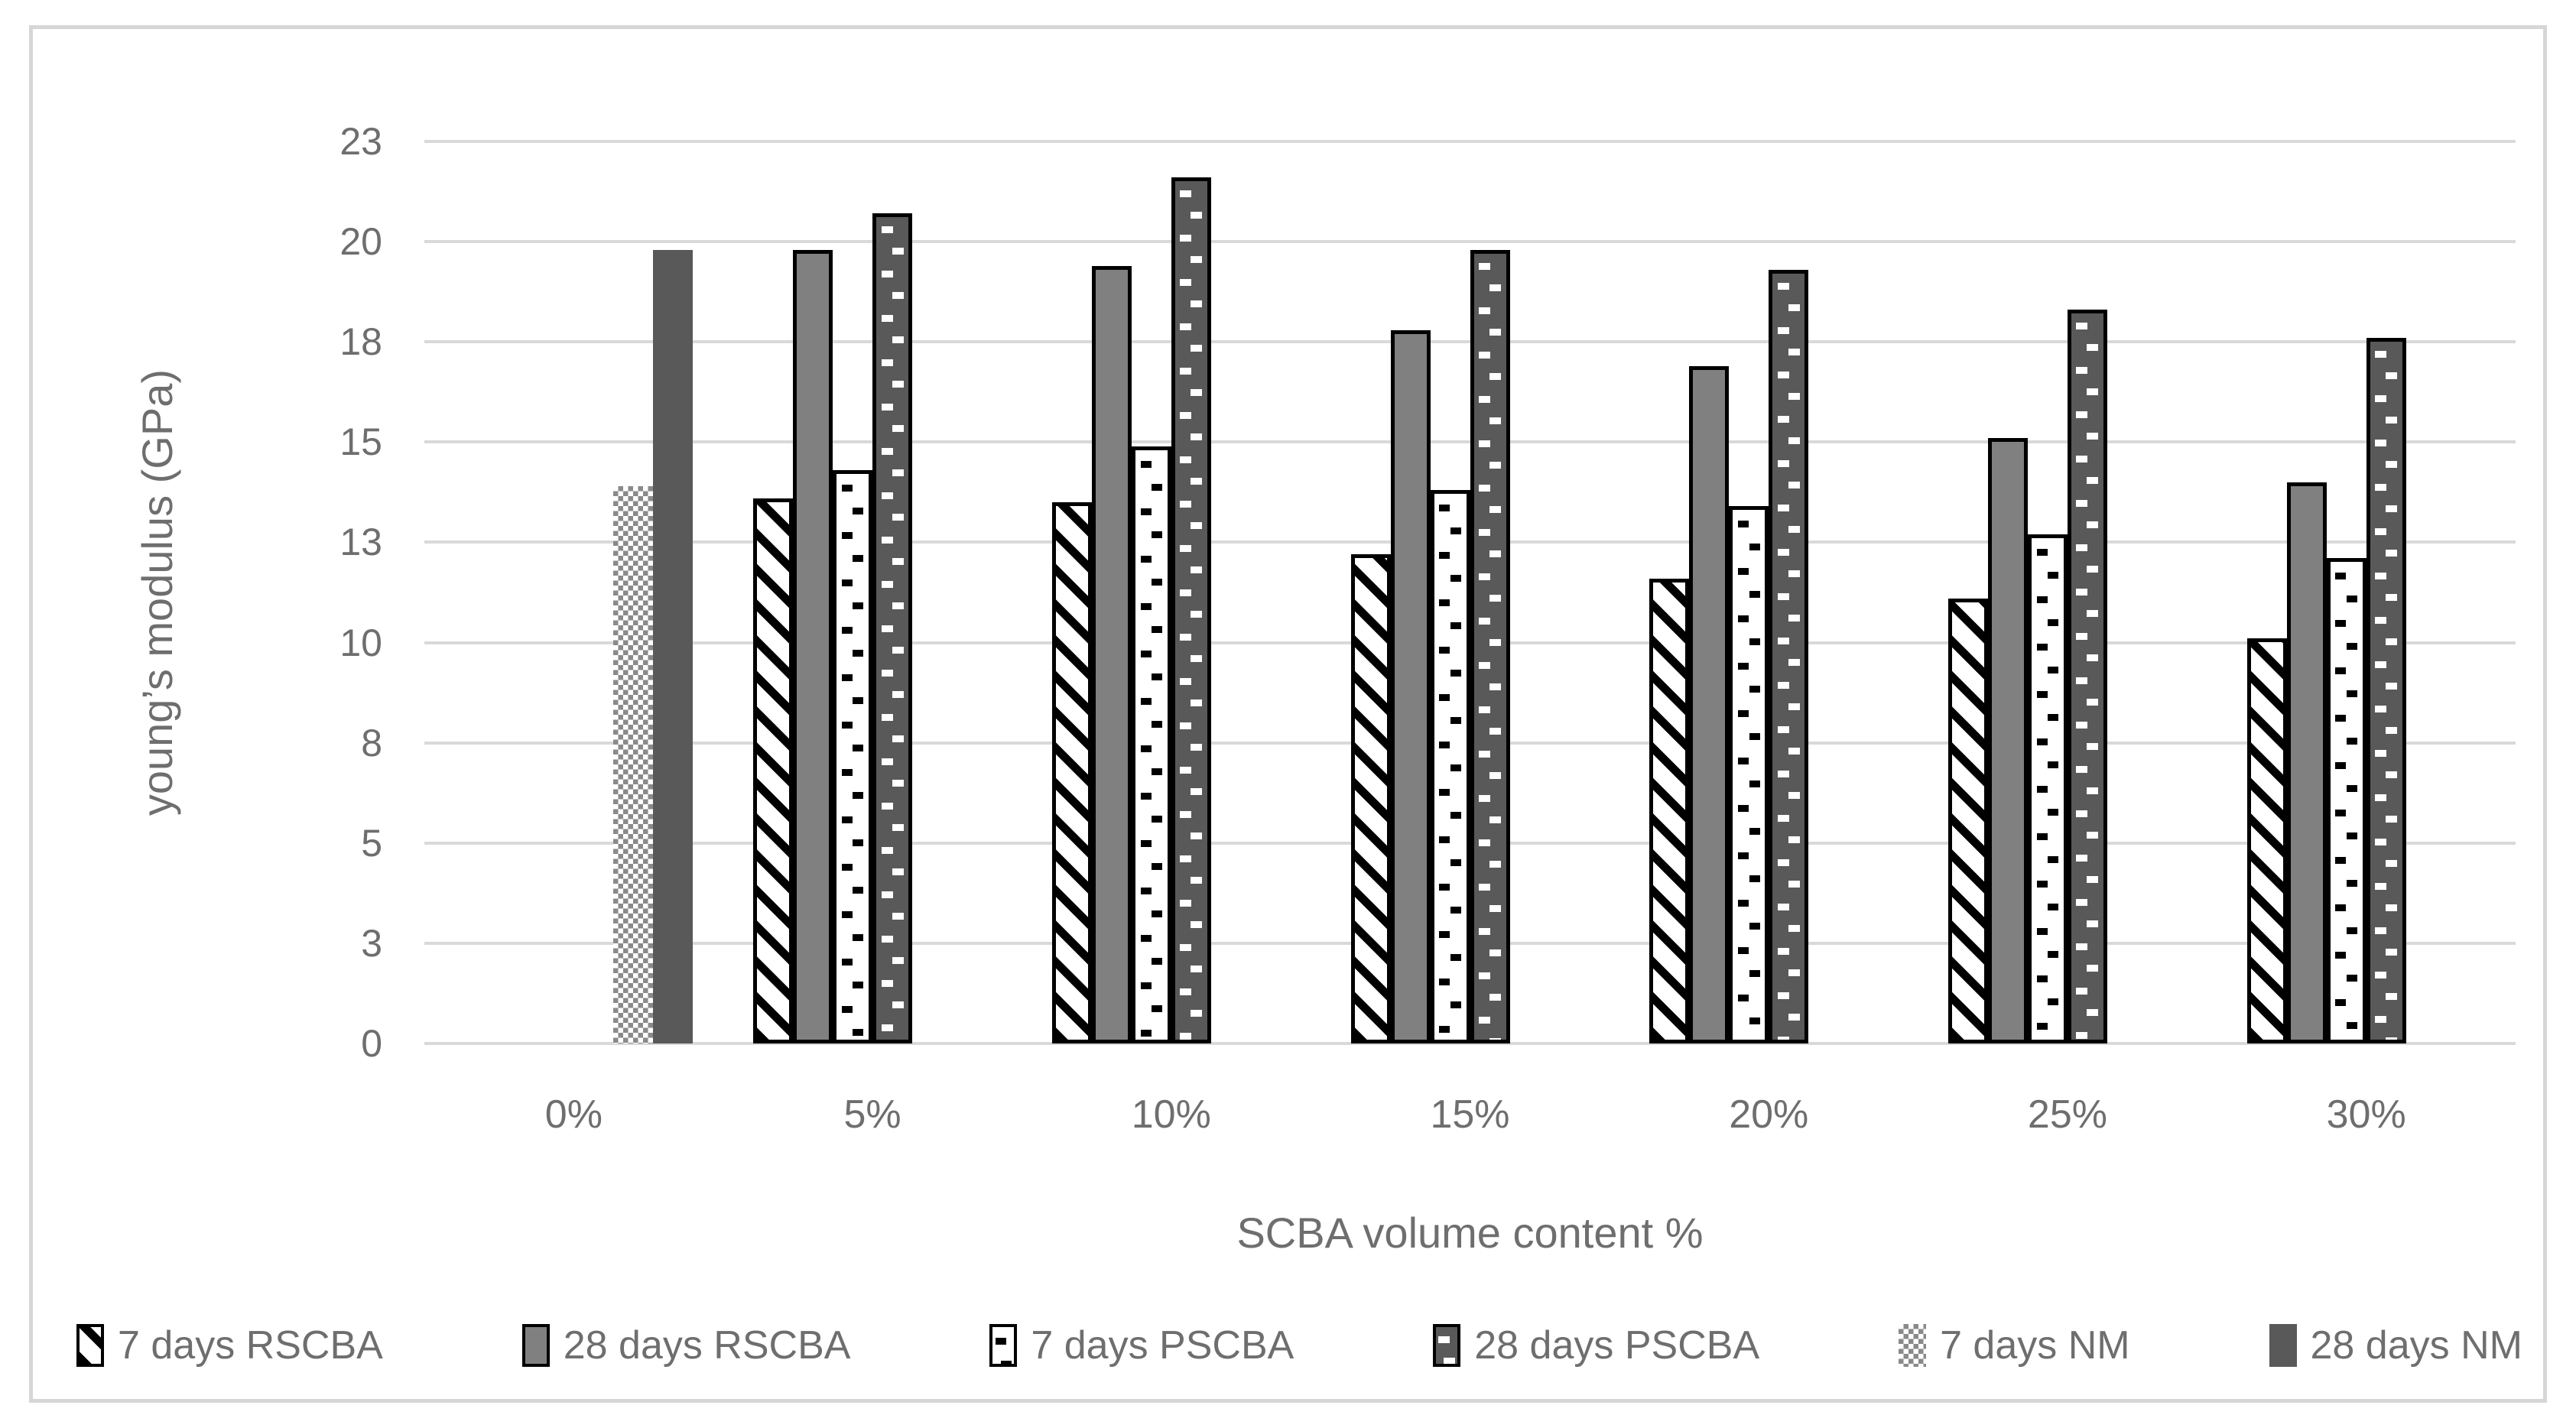  I want to click on legend-swatch-solid-dark-icon, so click(2283, 1345).